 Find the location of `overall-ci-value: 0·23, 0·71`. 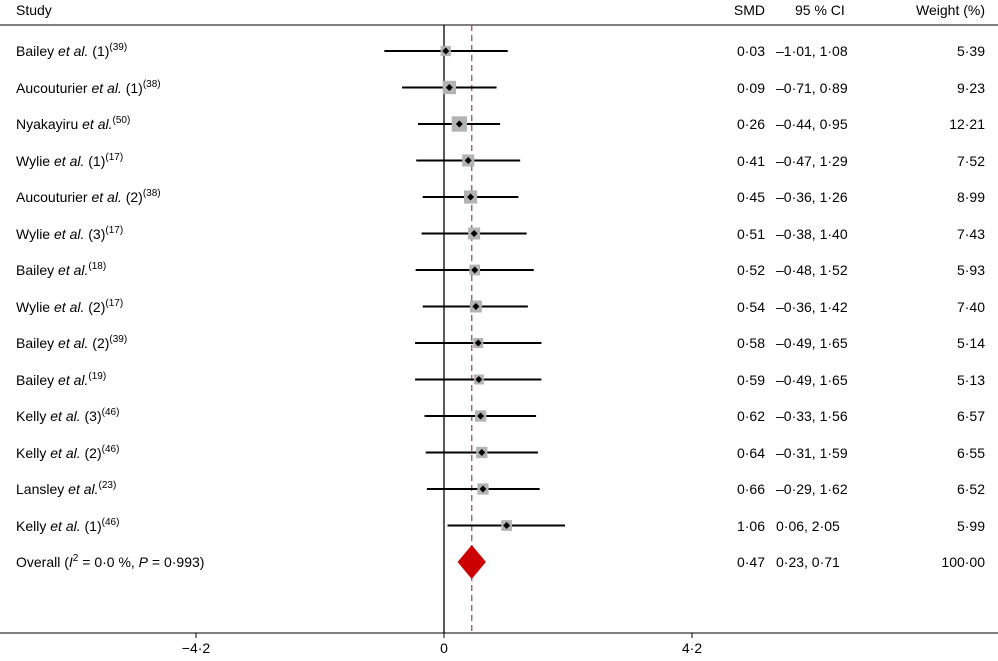

overall-ci-value: 0·23, 0·71 is located at coordinates (808, 562).